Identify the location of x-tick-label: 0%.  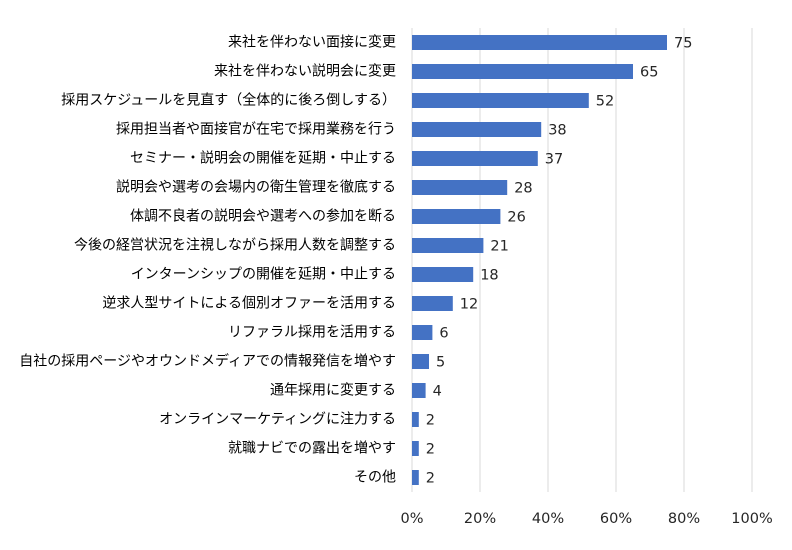
(411, 519).